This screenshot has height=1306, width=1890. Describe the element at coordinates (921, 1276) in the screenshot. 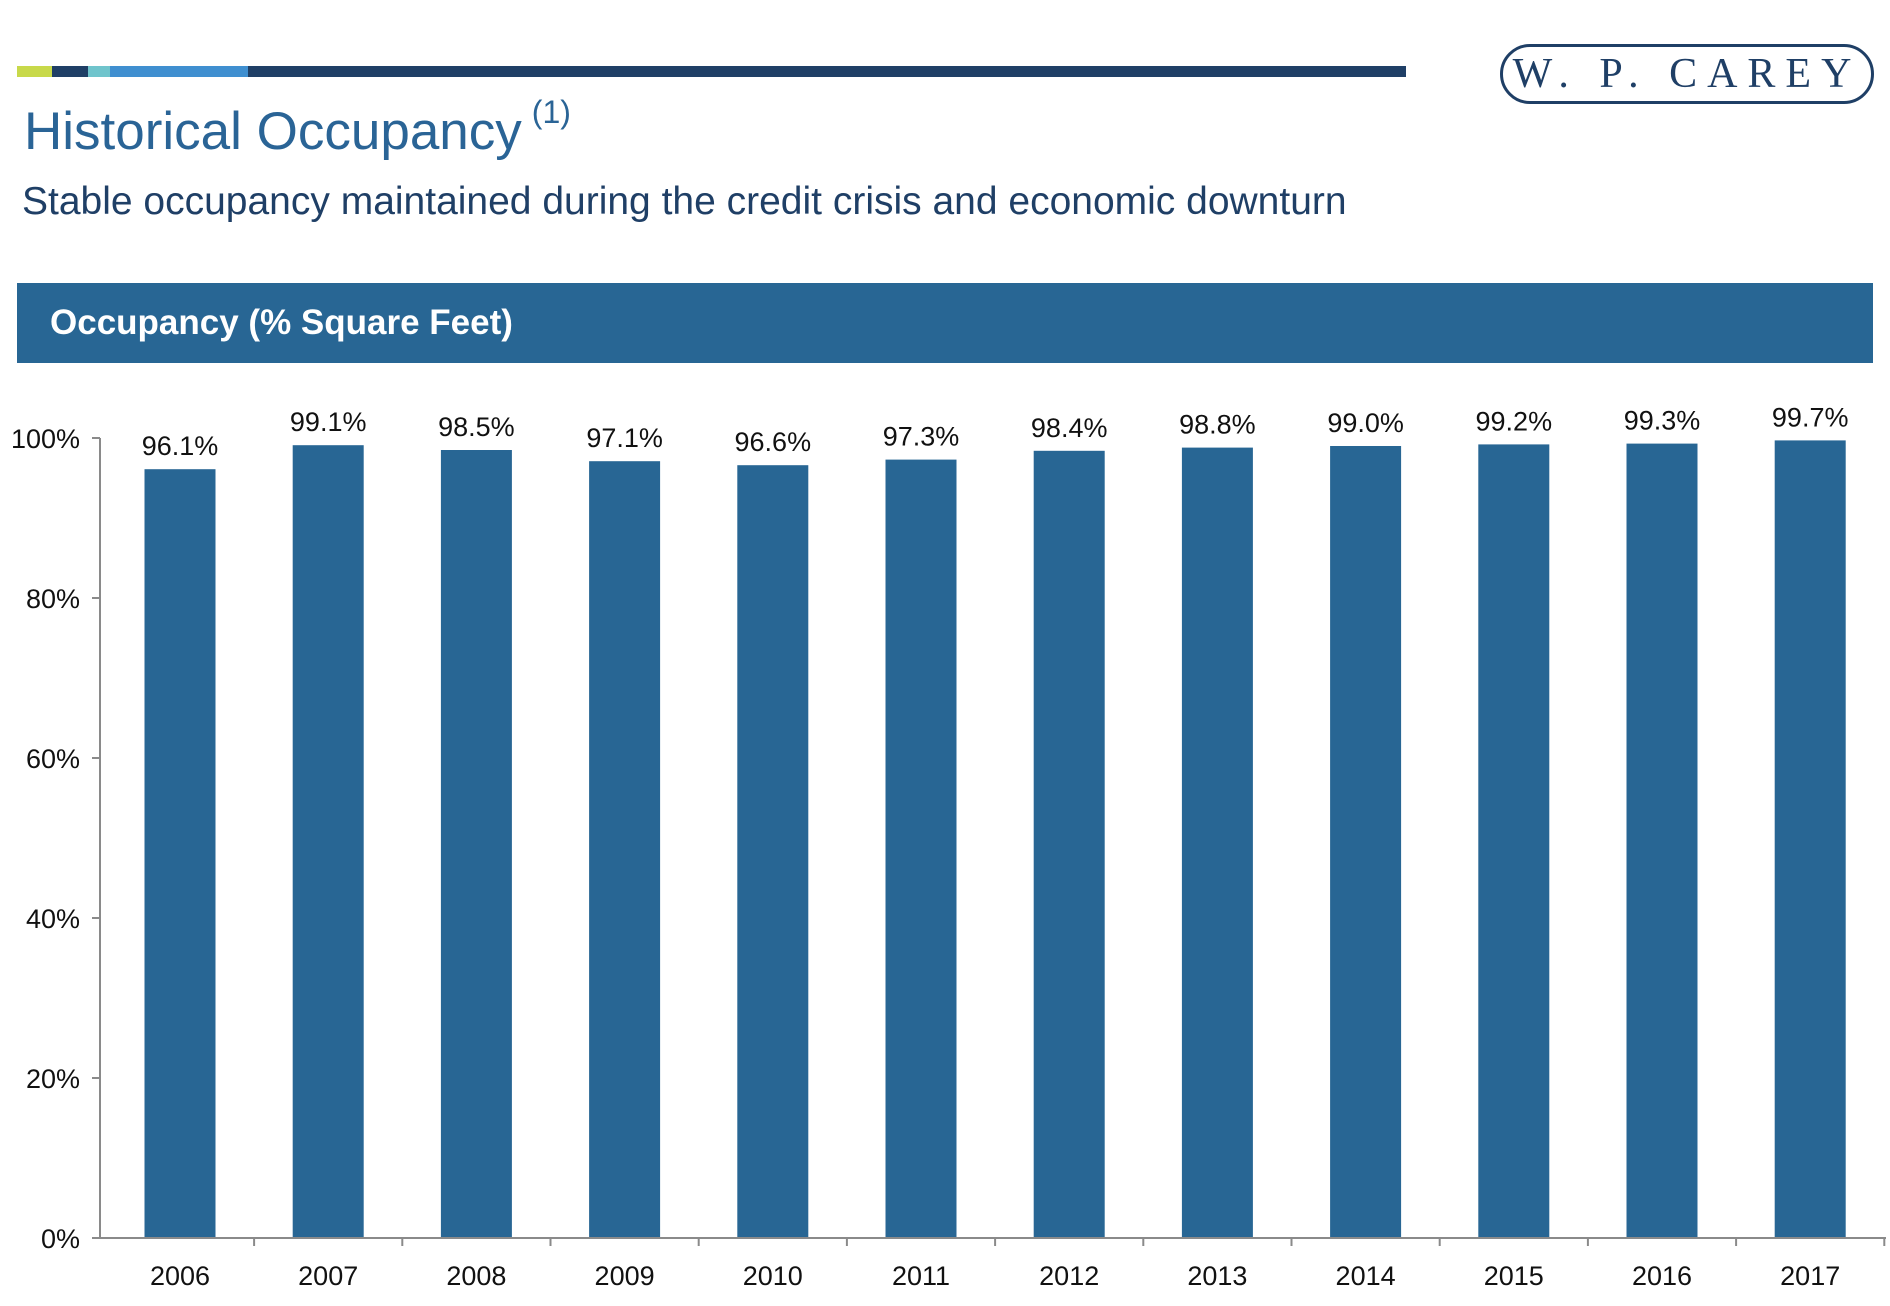

I see `x-tick-label-2011: 2011` at that location.